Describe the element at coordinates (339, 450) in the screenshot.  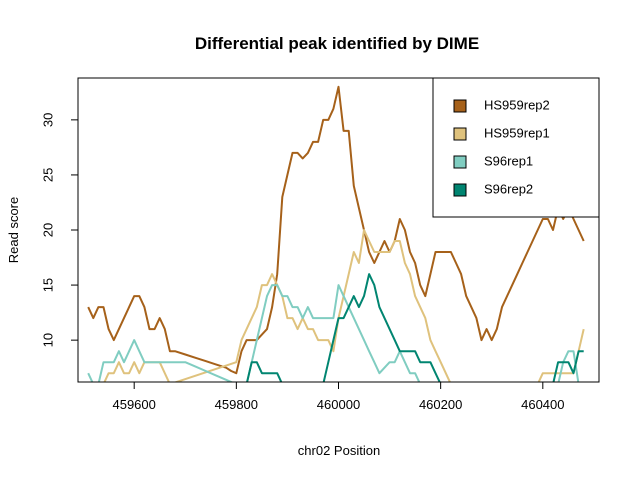
I see `x-axis-label: chr02 Position` at that location.